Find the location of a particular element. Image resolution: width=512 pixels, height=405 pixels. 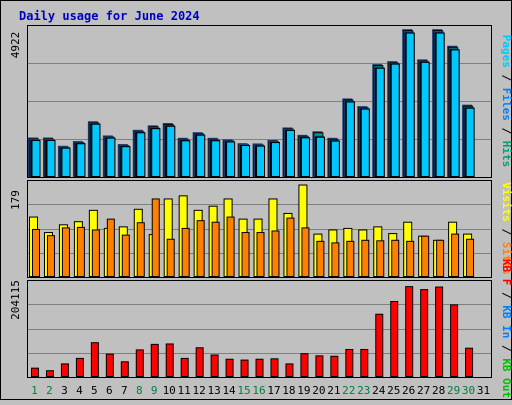

y-max-label: 179 is located at coordinates (15, 200).